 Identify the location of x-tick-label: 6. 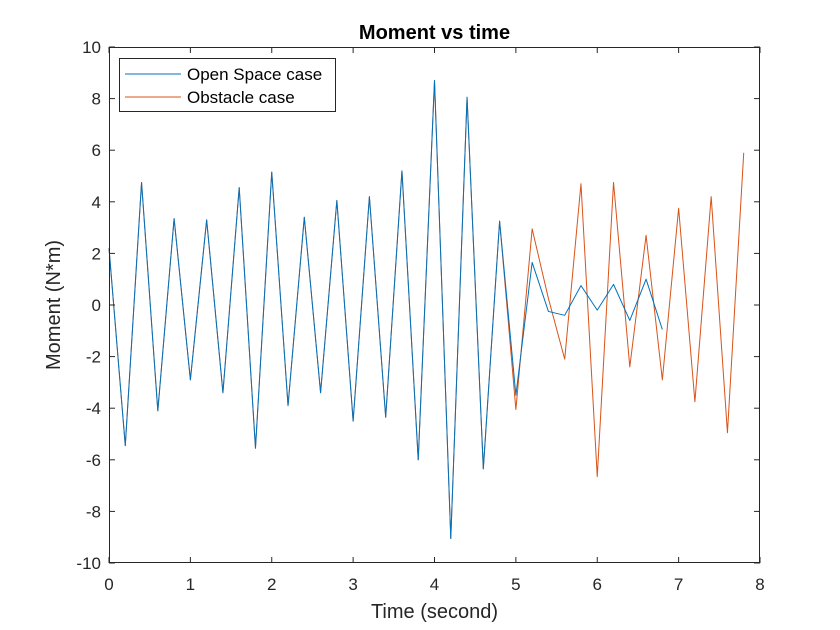
(597, 584).